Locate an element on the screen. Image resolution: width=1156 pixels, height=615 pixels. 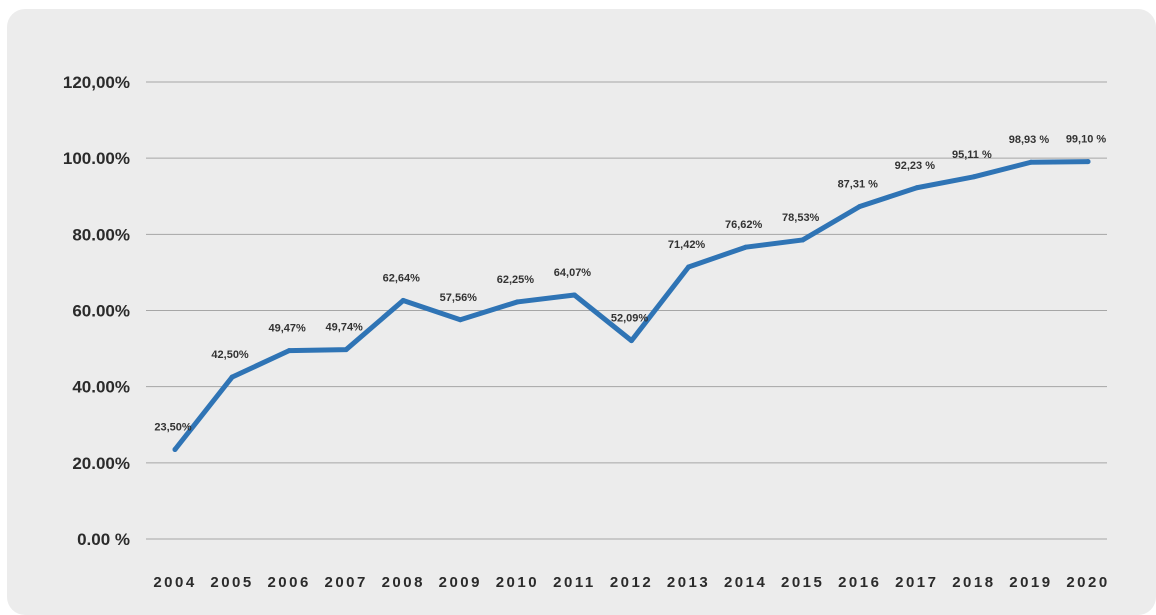
x-tick-label: 2014 is located at coordinates (745, 582).